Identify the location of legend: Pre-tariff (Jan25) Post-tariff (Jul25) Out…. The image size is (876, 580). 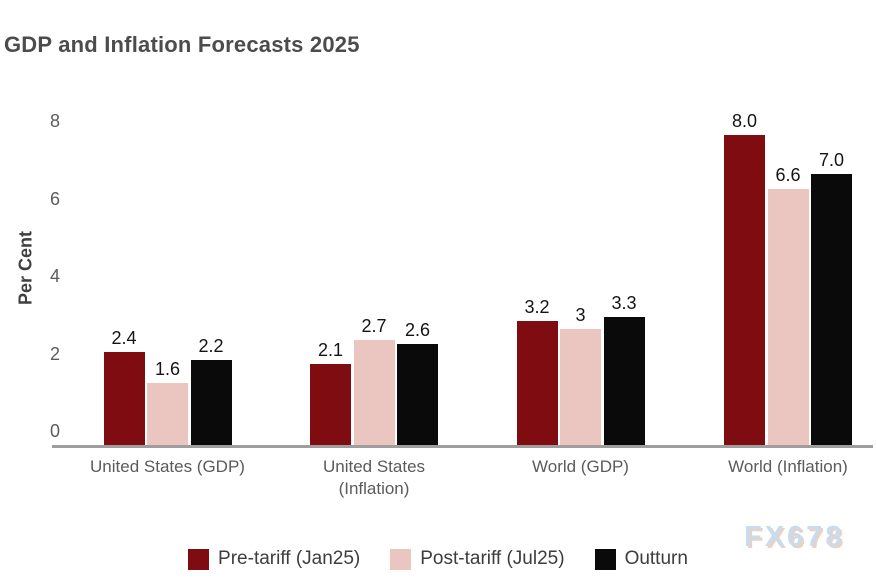
(438, 559).